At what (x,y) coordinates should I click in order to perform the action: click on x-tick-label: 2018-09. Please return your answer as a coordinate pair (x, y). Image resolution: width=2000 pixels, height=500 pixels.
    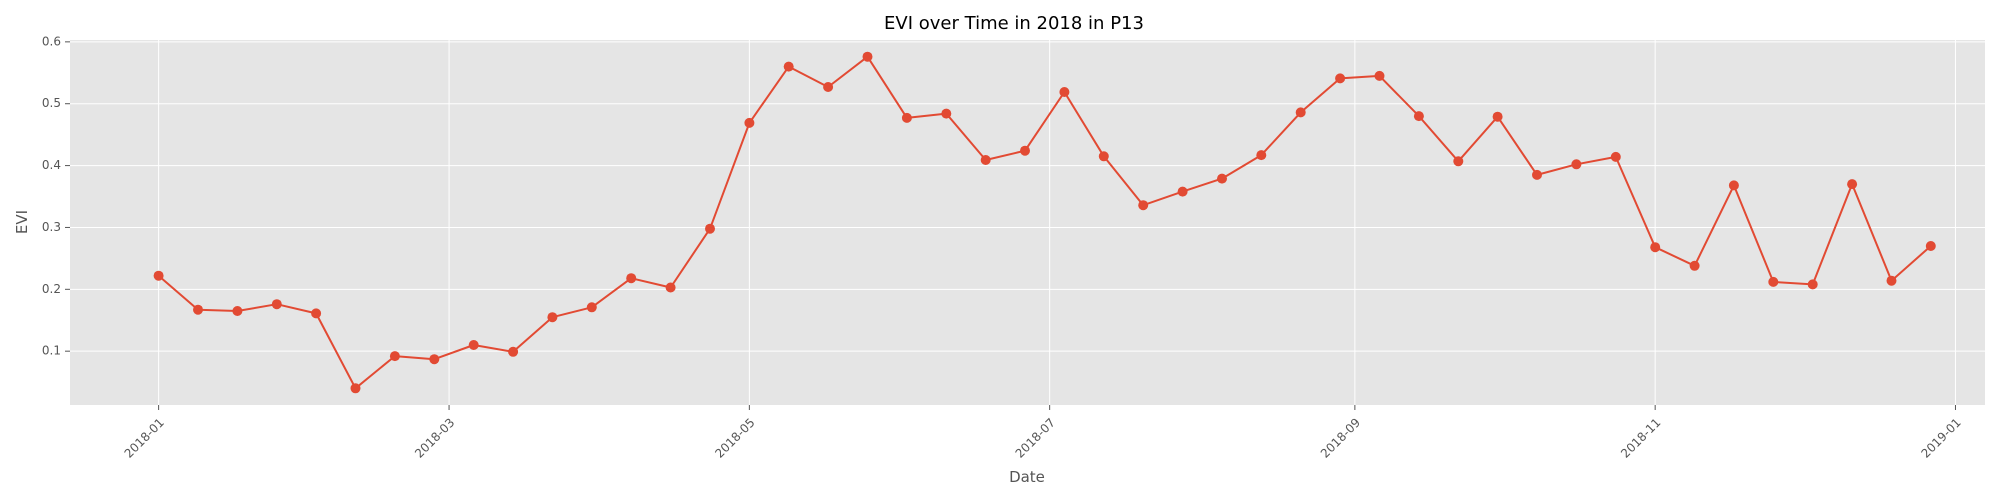
    Looking at the image, I should click on (1340, 437).